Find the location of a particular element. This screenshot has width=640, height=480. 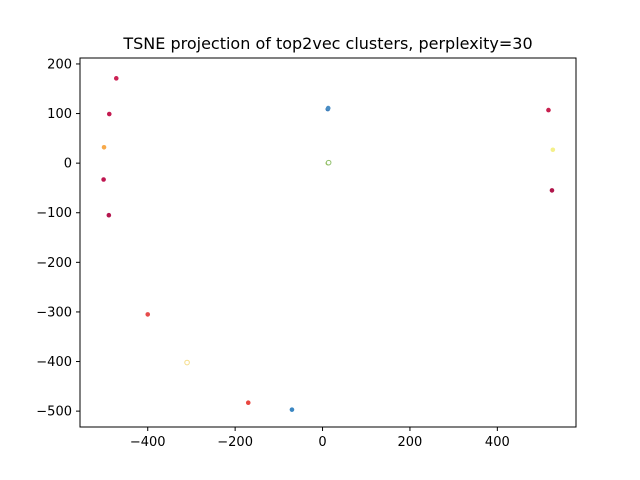

y-tick-label: −500 is located at coordinates (54, 412).